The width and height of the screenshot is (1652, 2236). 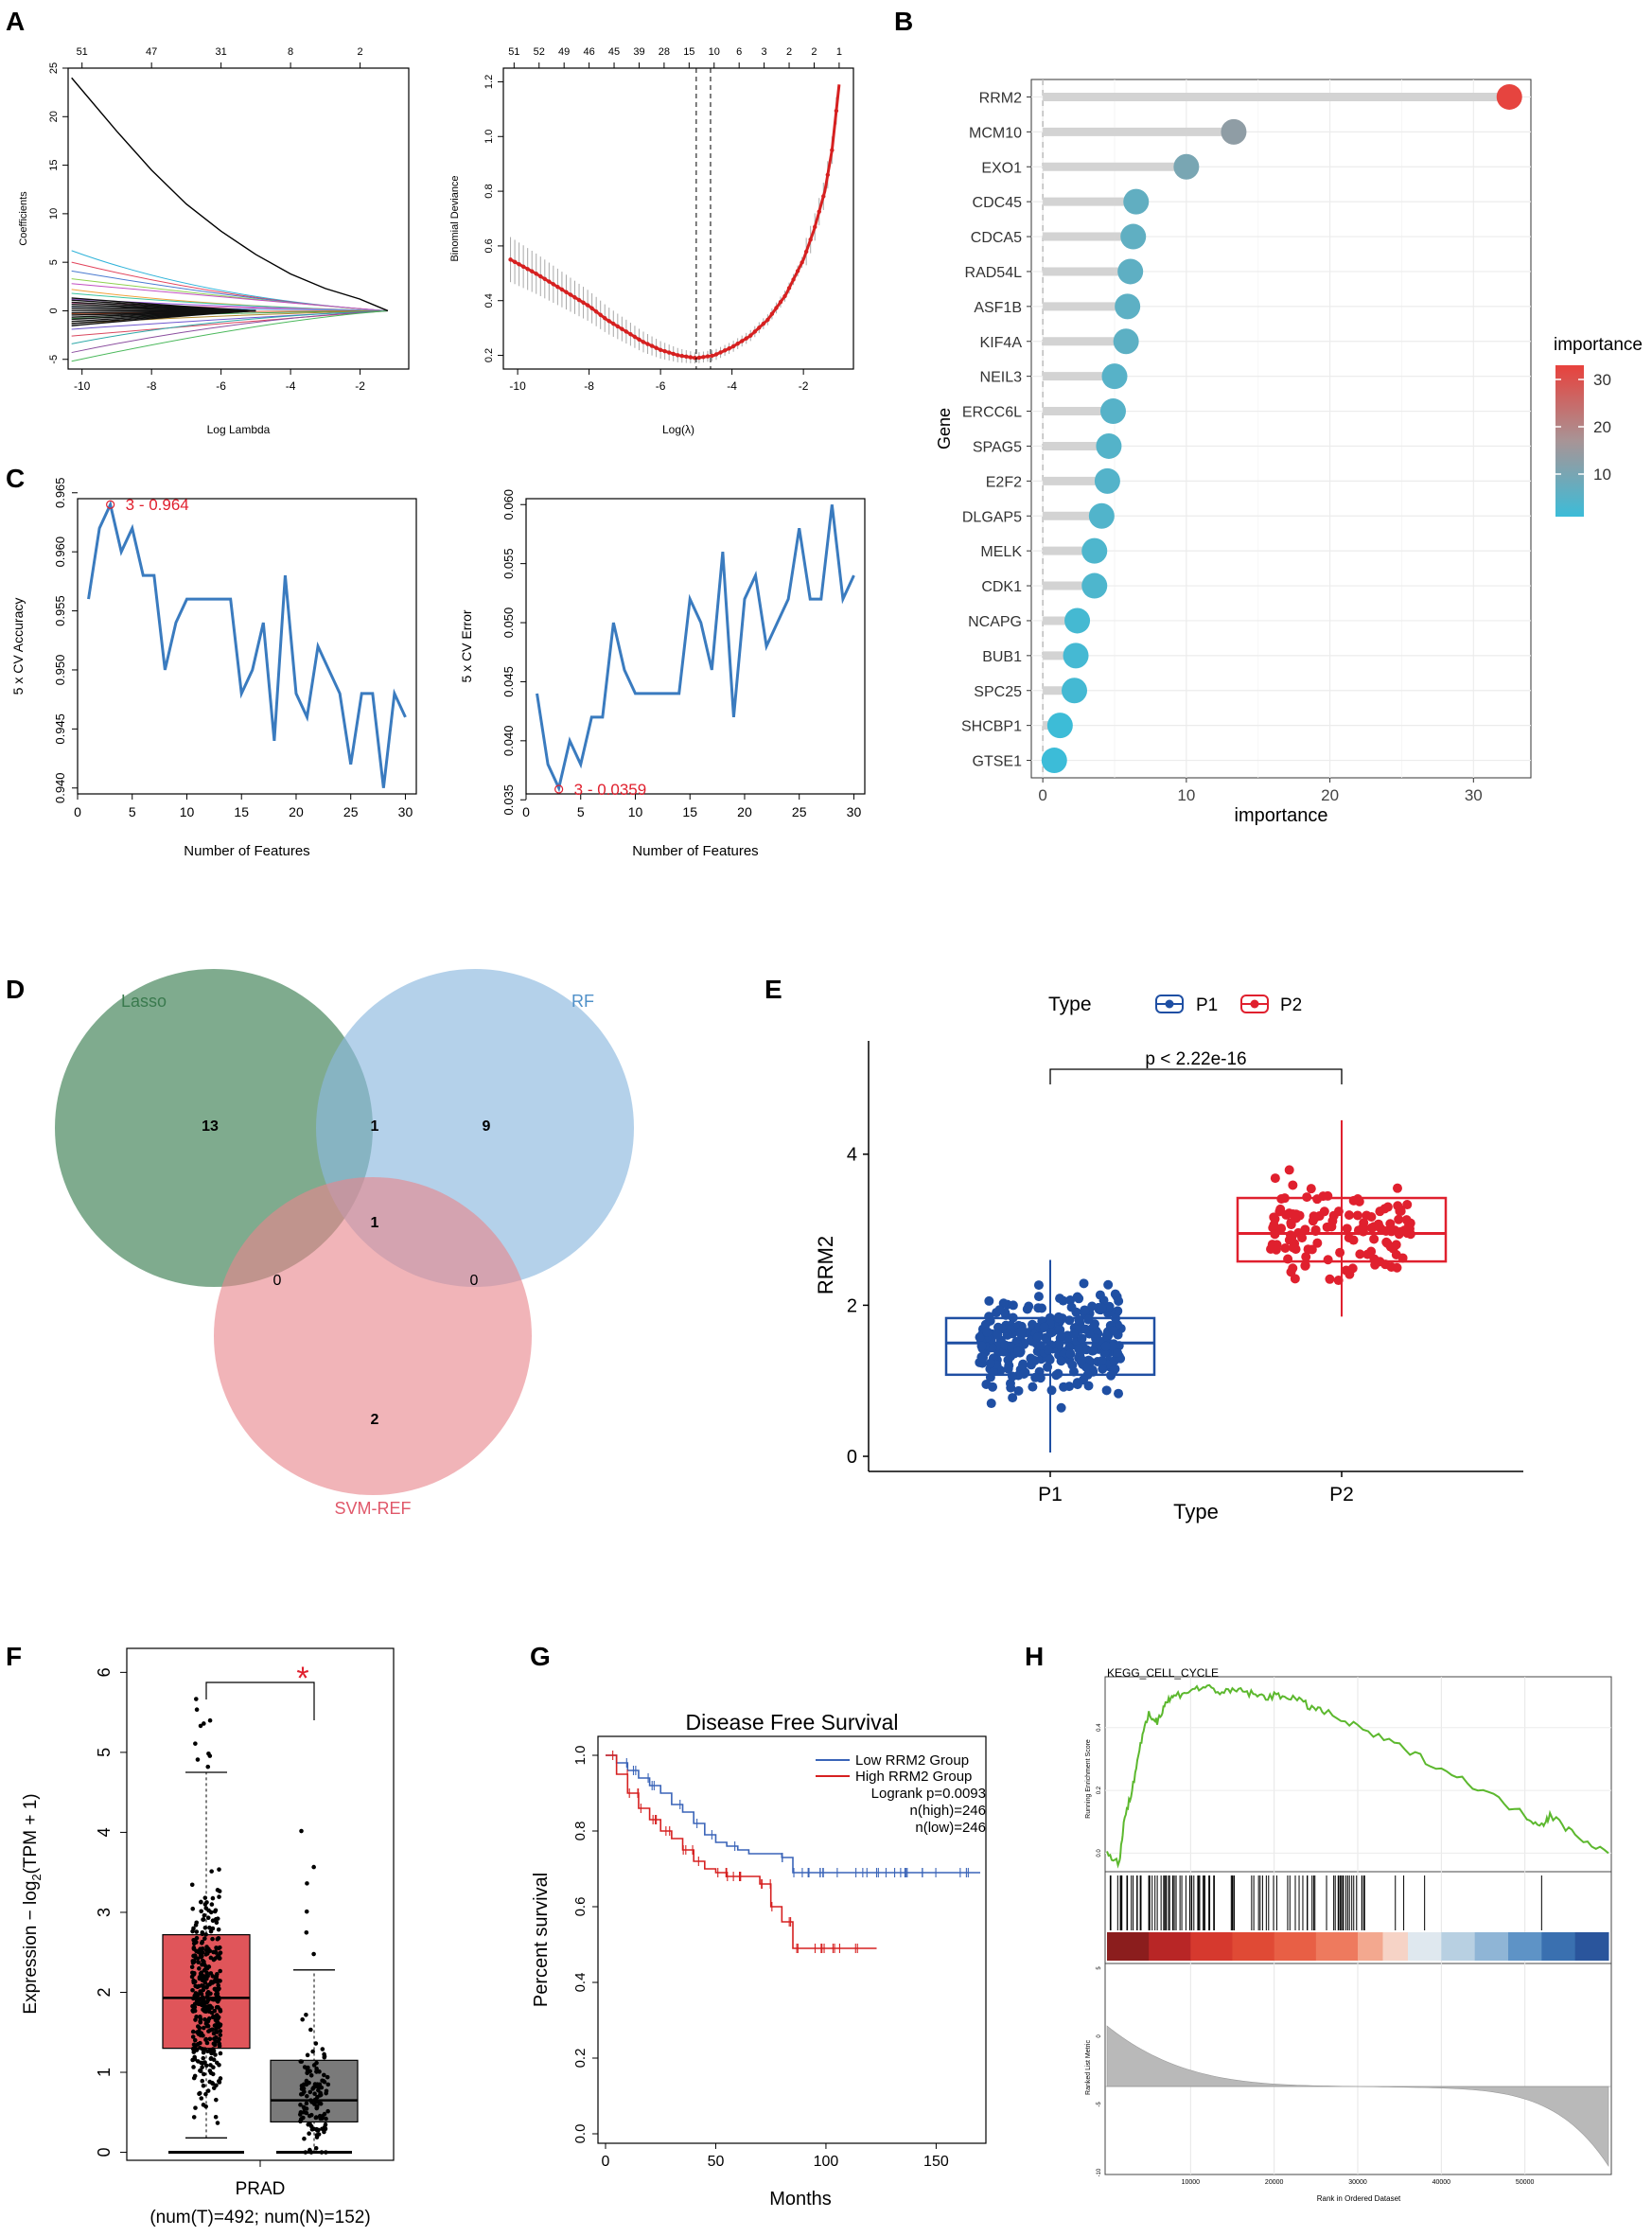 I want to click on a2-top-tick-label: 28, so click(x=664, y=52).